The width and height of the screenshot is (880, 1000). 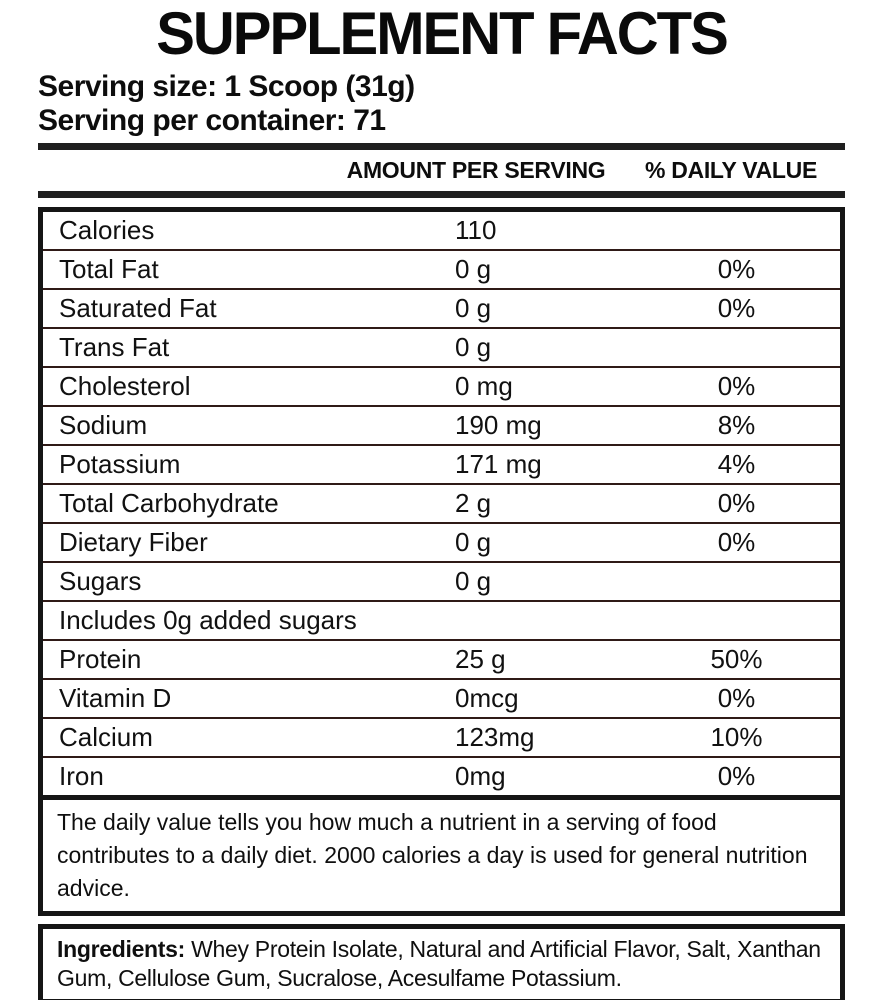 I want to click on column-header-daily-value: % DAILY VALUE, so click(x=731, y=170).